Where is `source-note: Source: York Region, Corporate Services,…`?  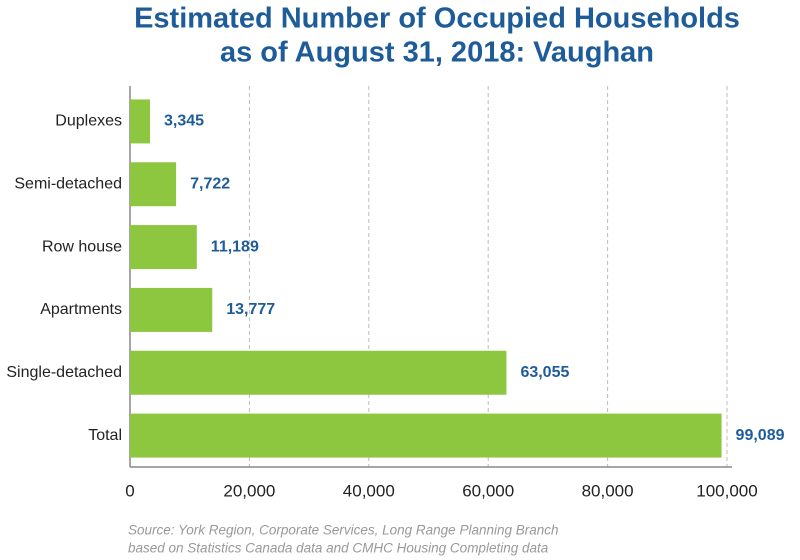 source-note: Source: York Region, Corporate Services,… is located at coordinates (343, 530).